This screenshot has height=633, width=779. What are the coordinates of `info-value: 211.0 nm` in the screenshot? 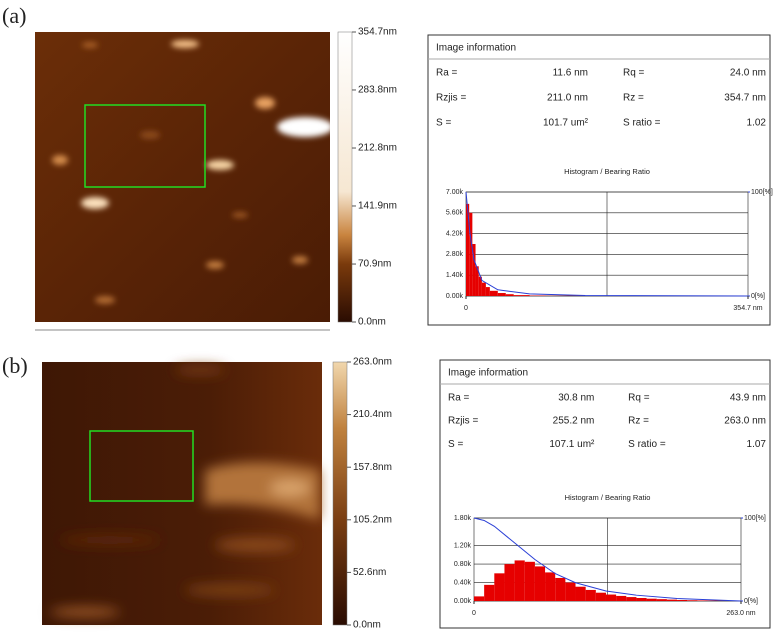 It's located at (567, 98).